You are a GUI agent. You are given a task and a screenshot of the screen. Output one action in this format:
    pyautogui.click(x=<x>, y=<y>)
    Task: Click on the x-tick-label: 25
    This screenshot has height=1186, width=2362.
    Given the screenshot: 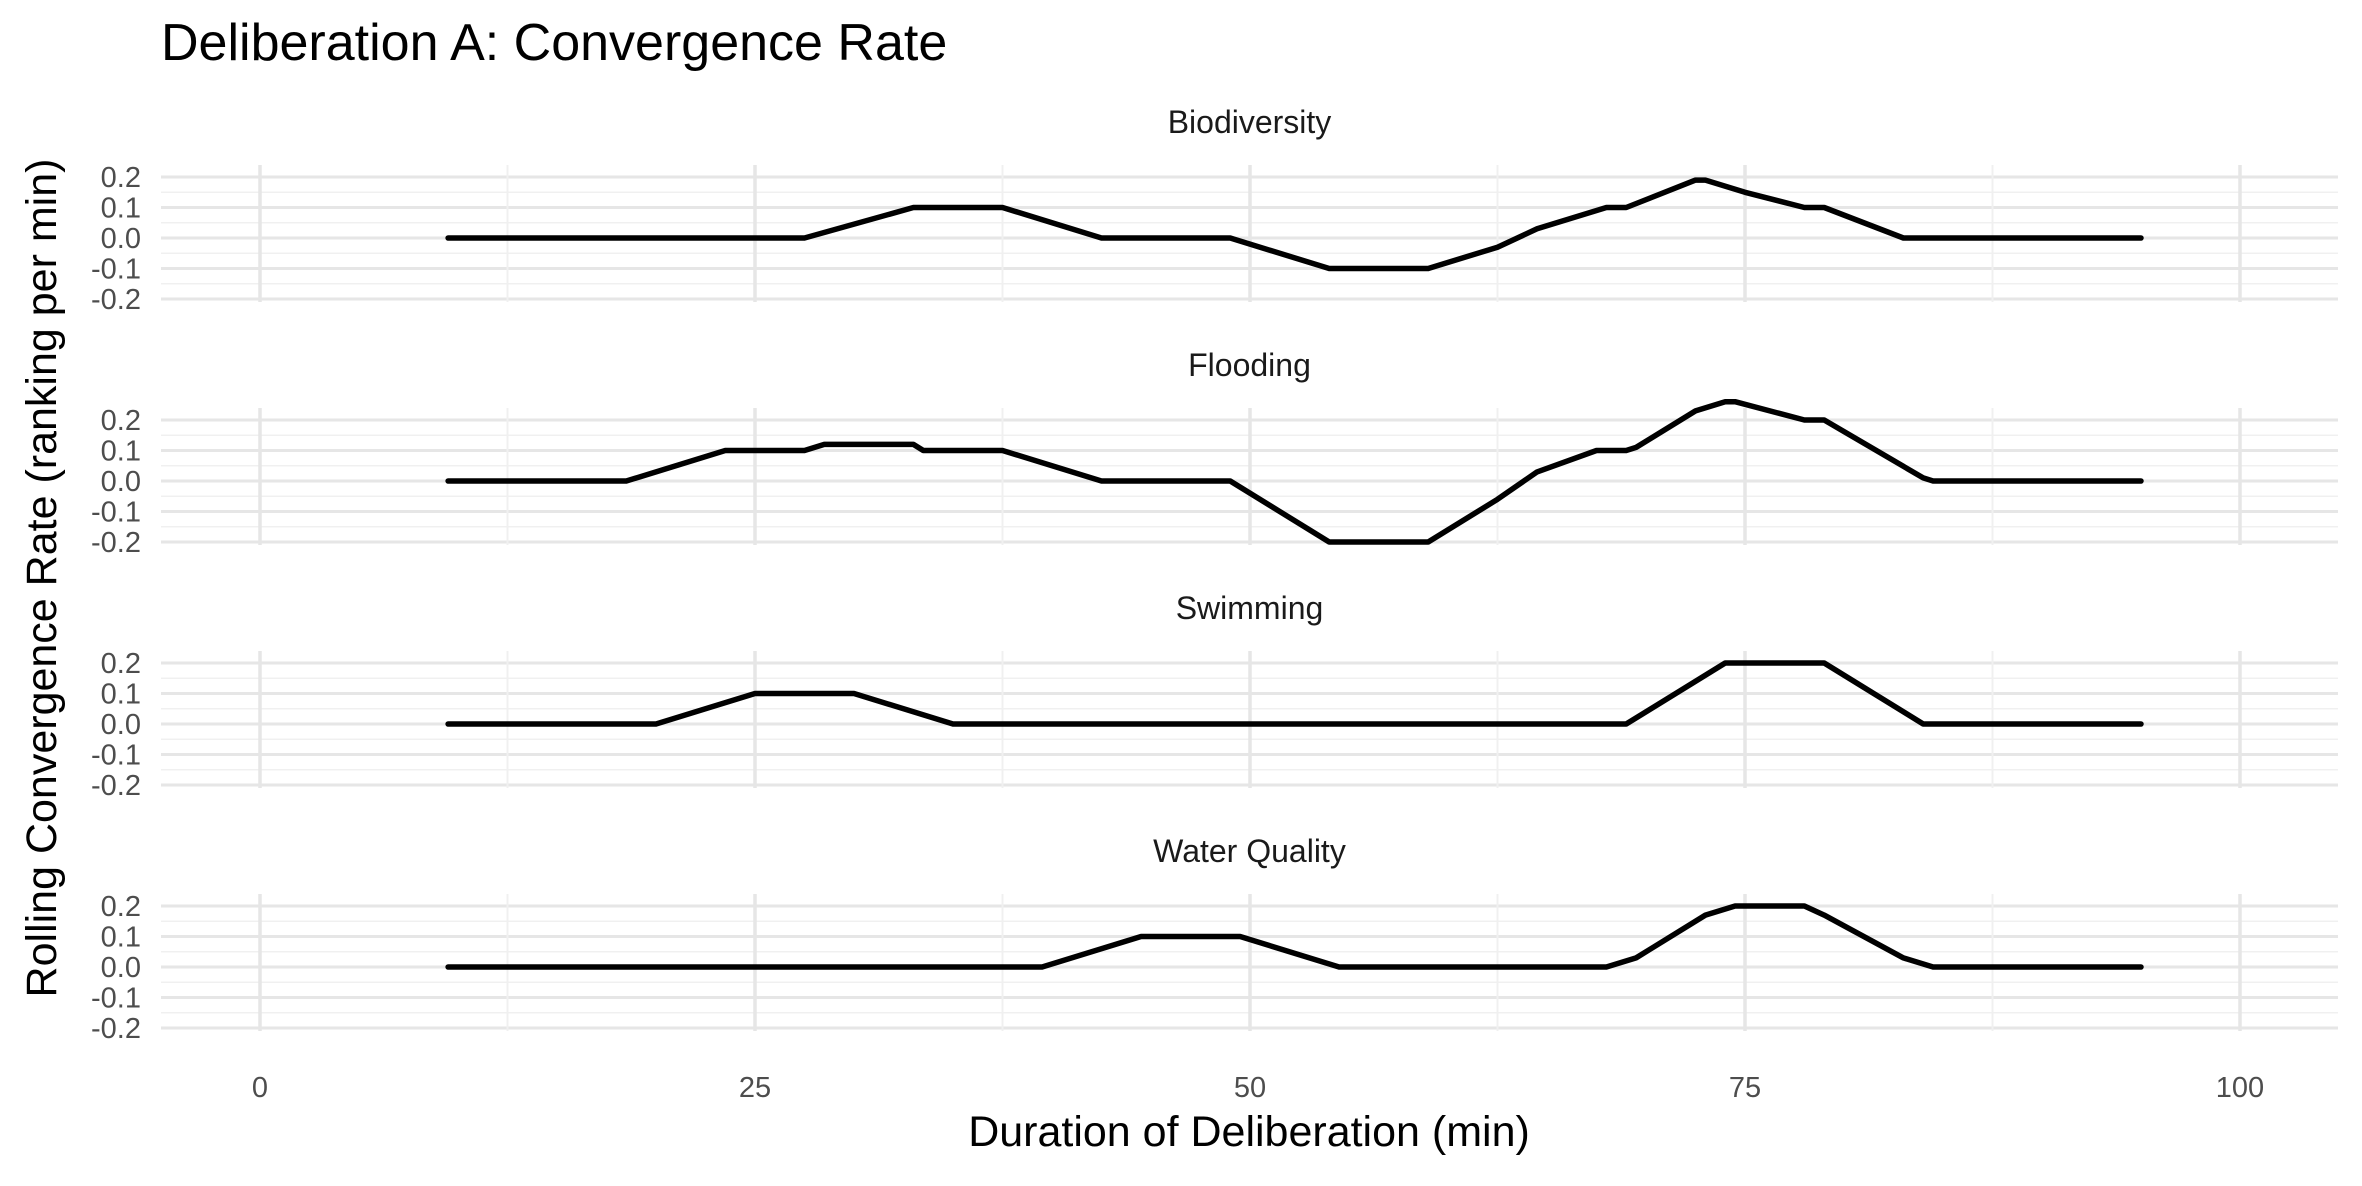 What is the action you would take?
    pyautogui.click(x=755, y=1088)
    